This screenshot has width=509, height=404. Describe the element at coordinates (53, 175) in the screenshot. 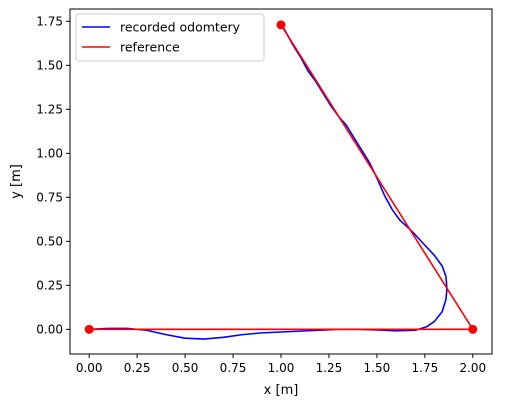

I see `y-axis: 0.00 0.25 0.50 0.75 1.00 1.25 1.50 1.75` at that location.